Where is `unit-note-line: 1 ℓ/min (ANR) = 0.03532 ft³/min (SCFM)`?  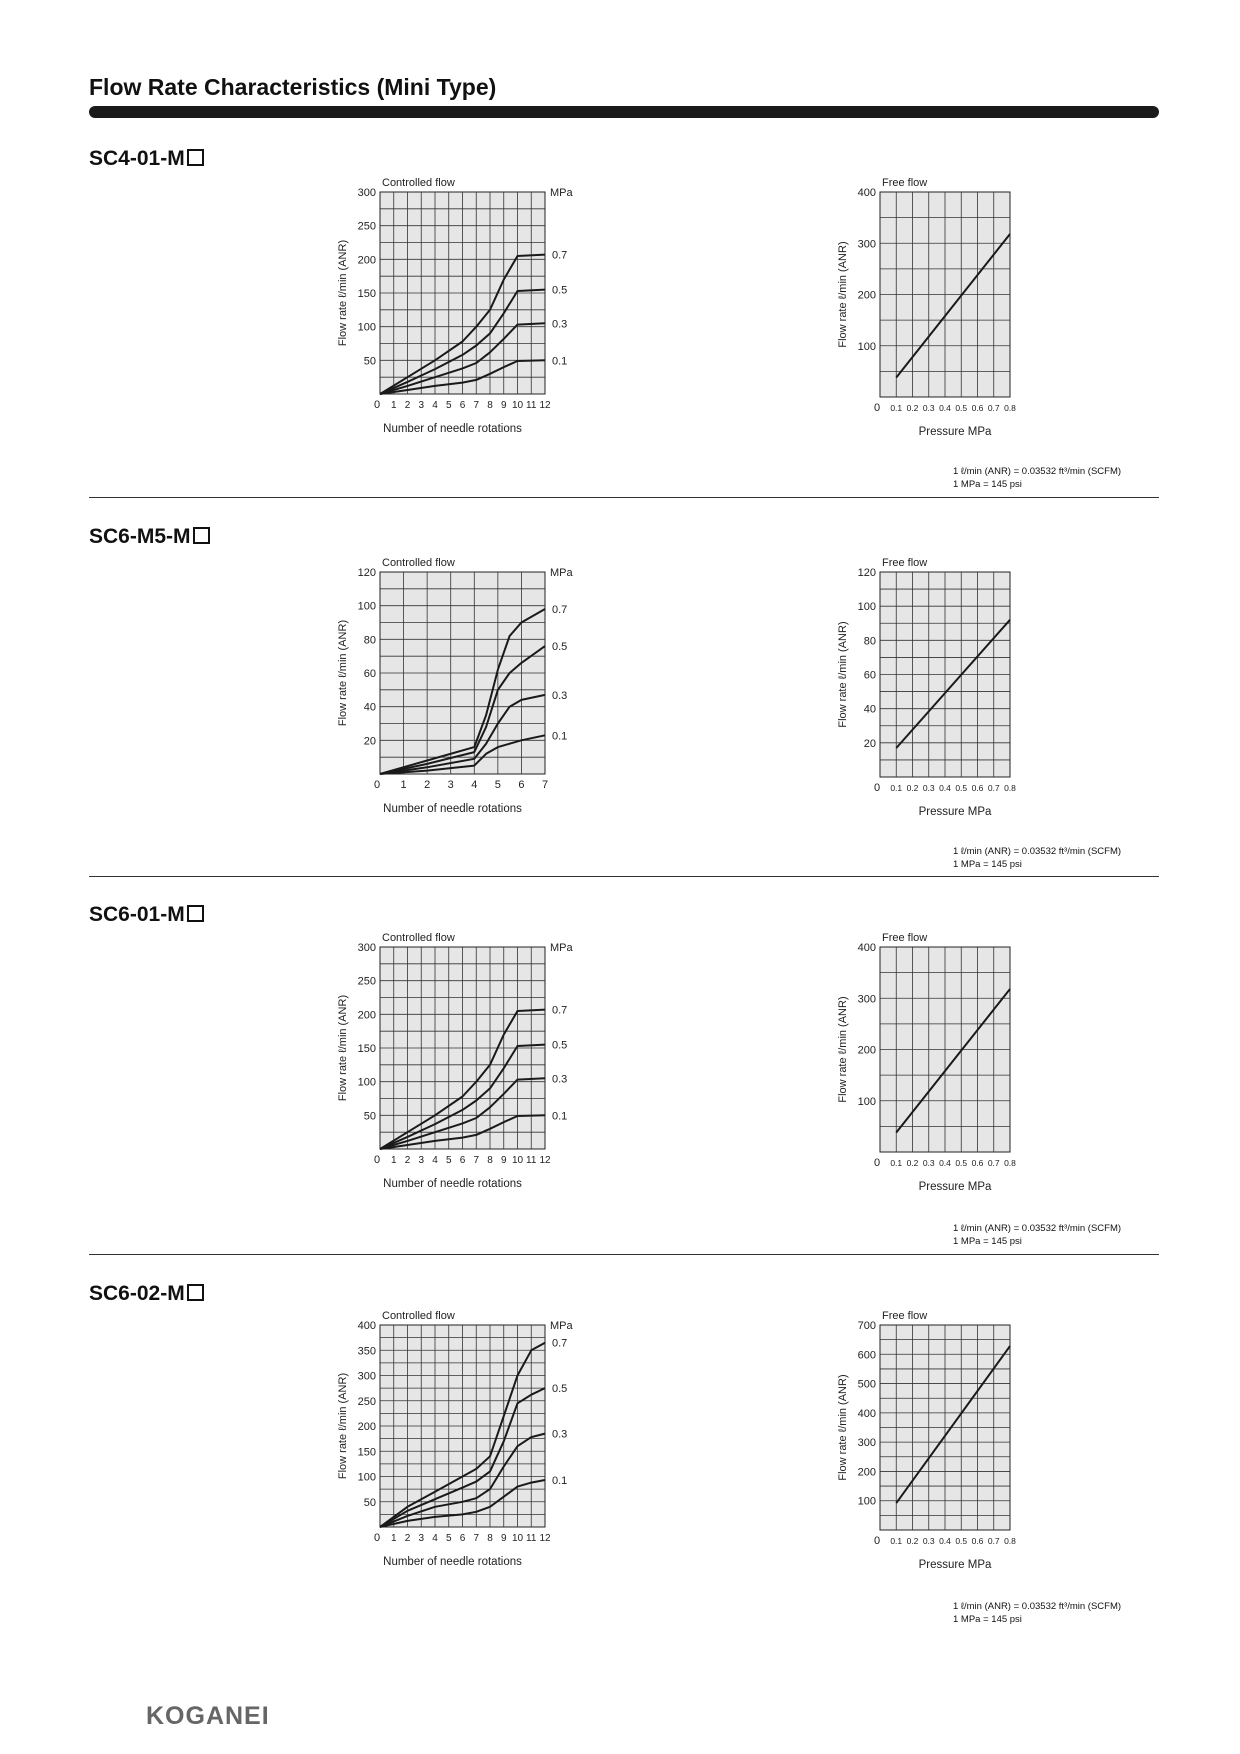 unit-note-line: 1 ℓ/min (ANR) = 0.03532 ft³/min (SCFM) is located at coordinates (1037, 1228).